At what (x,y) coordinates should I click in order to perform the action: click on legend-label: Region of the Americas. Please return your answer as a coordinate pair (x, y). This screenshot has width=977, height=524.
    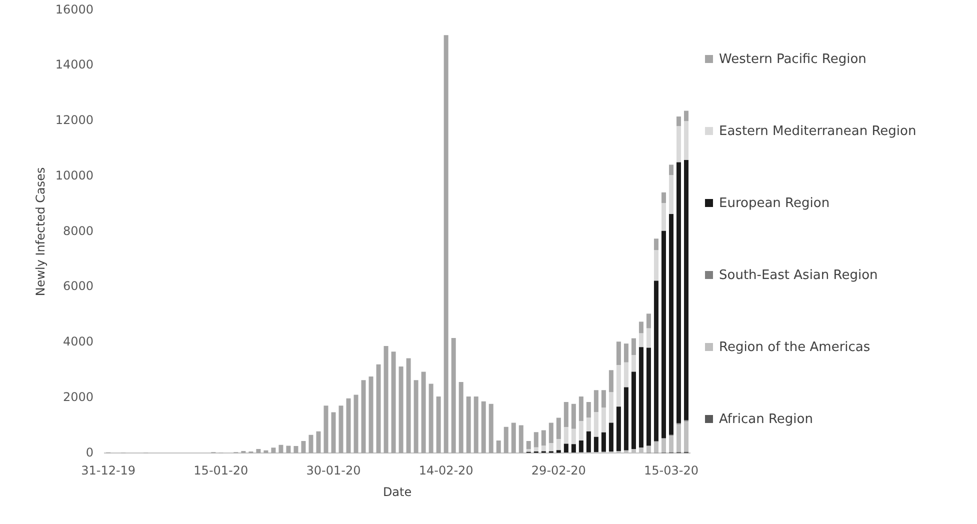
    Looking at the image, I should click on (795, 348).